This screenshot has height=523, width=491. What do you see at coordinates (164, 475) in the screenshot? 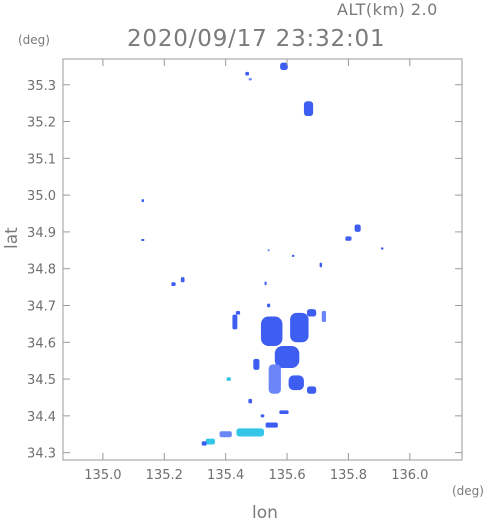
I see `x-tick-label: 135.2` at bounding box center [164, 475].